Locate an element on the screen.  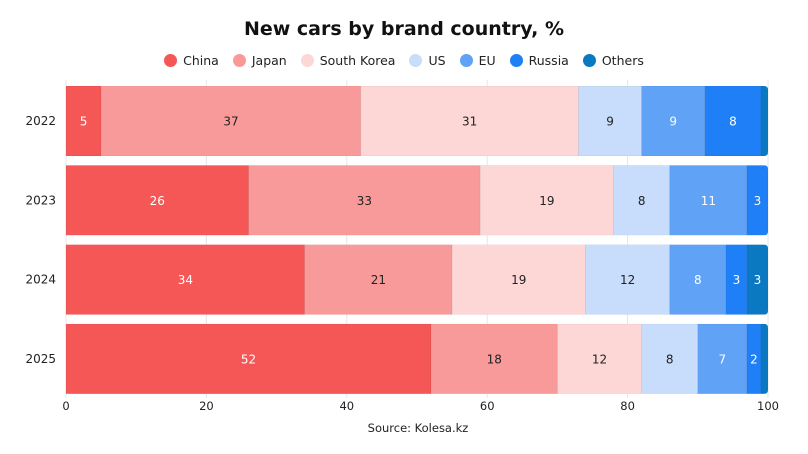
x-tick-label: 20 is located at coordinates (206, 406).